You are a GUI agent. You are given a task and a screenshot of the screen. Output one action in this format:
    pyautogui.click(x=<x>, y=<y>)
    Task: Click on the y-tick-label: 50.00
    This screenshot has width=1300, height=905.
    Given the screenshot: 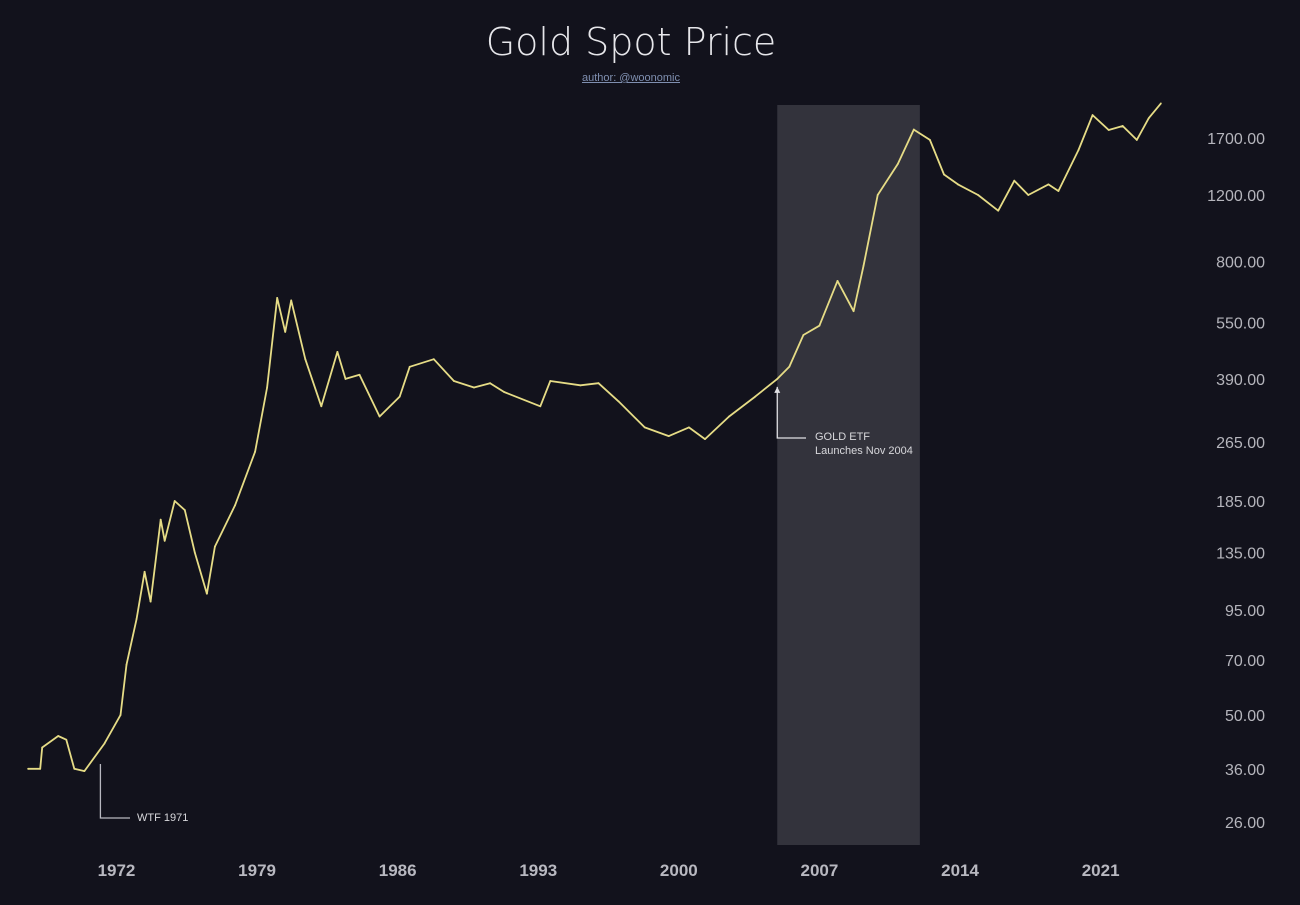 What is the action you would take?
    pyautogui.click(x=1245, y=716)
    